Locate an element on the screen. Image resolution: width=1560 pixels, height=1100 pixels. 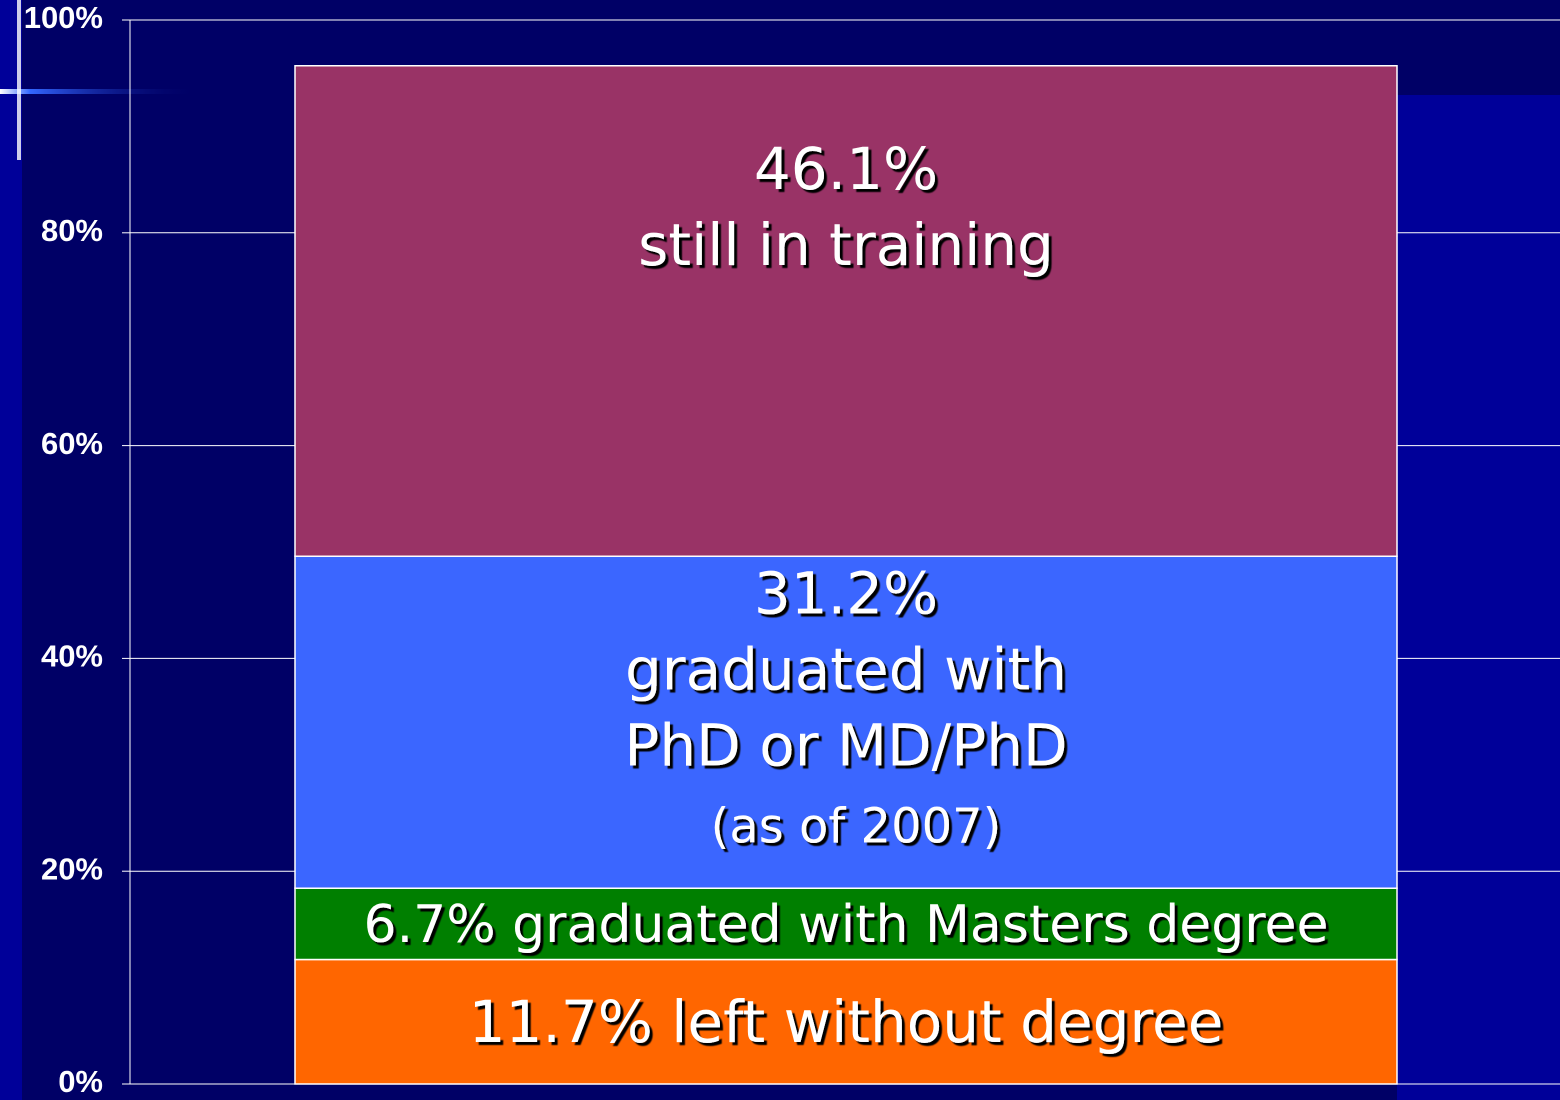
segment-text: still in training is located at coordinates (846, 245).